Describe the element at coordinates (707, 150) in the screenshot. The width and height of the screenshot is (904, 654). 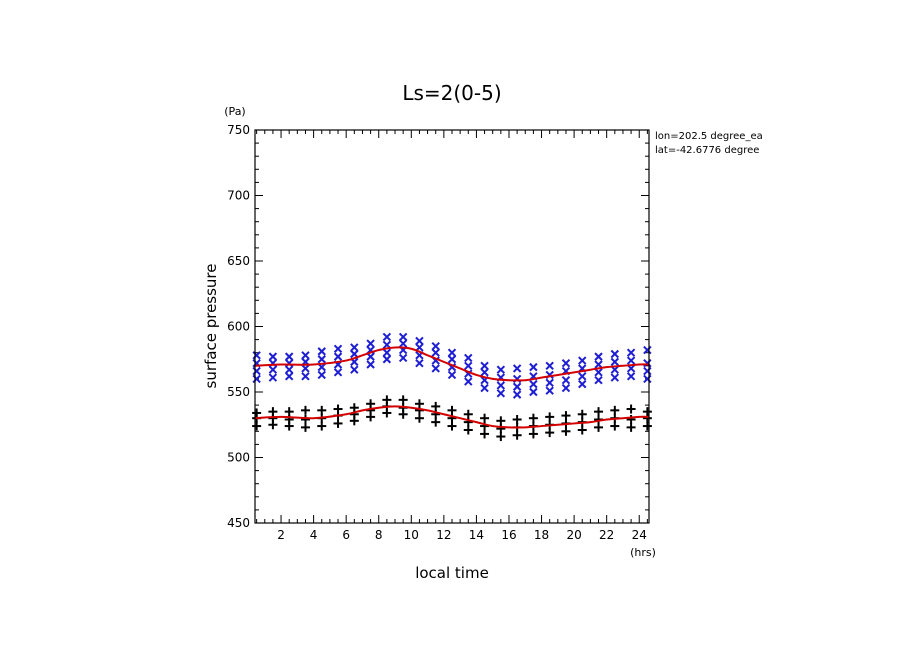
I see `annotation-lat: lat=-42.6776 degree` at that location.